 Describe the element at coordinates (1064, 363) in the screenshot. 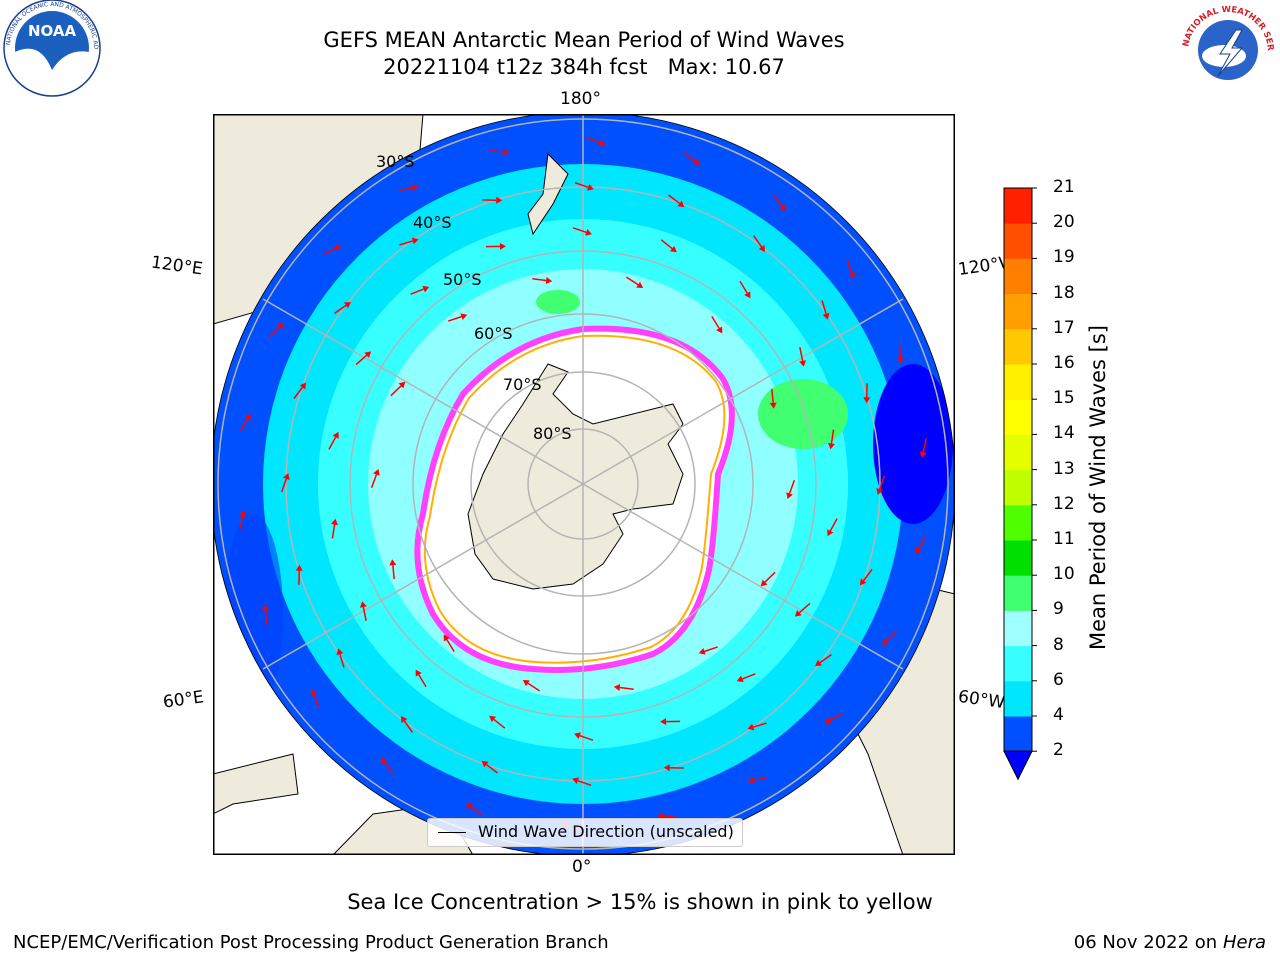

I see `colorbar-tick-label: 16` at that location.